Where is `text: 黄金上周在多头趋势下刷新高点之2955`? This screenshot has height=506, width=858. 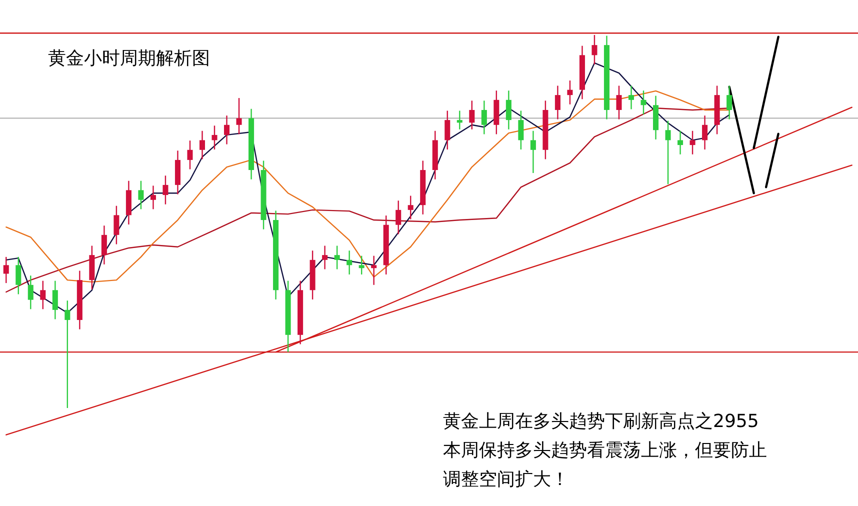 text: 黄金上周在多头趋势下刷新高点之2955 is located at coordinates (601, 421).